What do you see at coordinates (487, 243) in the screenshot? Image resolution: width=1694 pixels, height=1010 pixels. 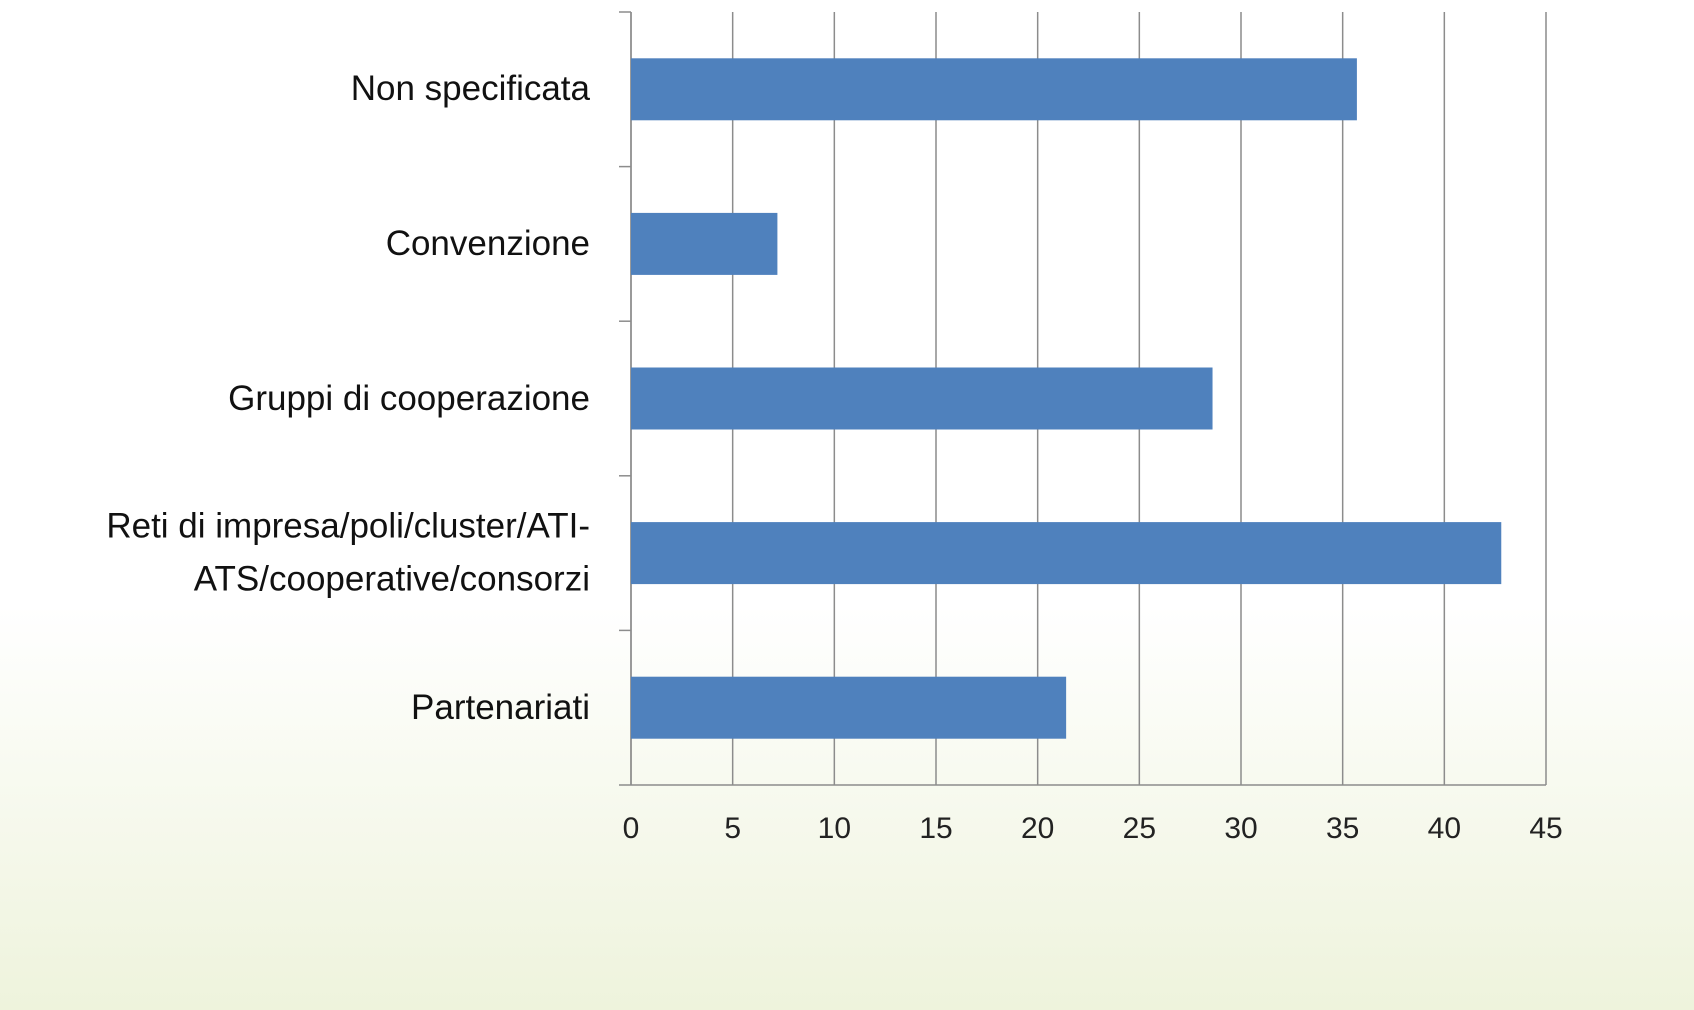 I see `y-tick-label: Convenzione` at bounding box center [487, 243].